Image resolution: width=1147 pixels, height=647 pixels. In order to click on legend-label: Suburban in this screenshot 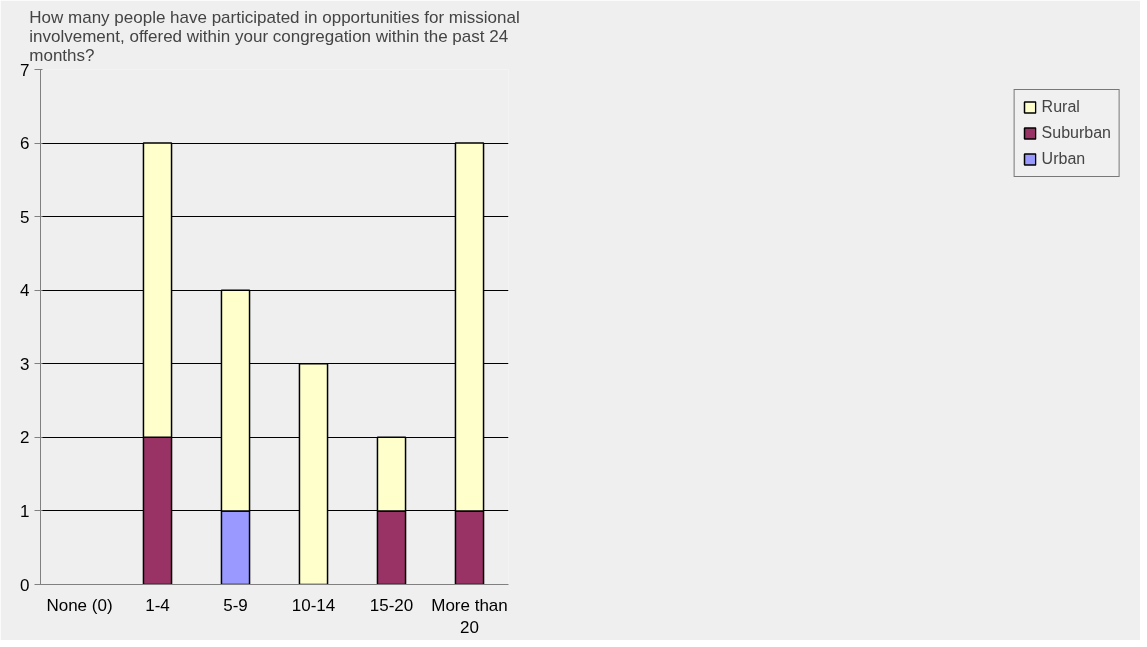, I will do `click(1076, 133)`.